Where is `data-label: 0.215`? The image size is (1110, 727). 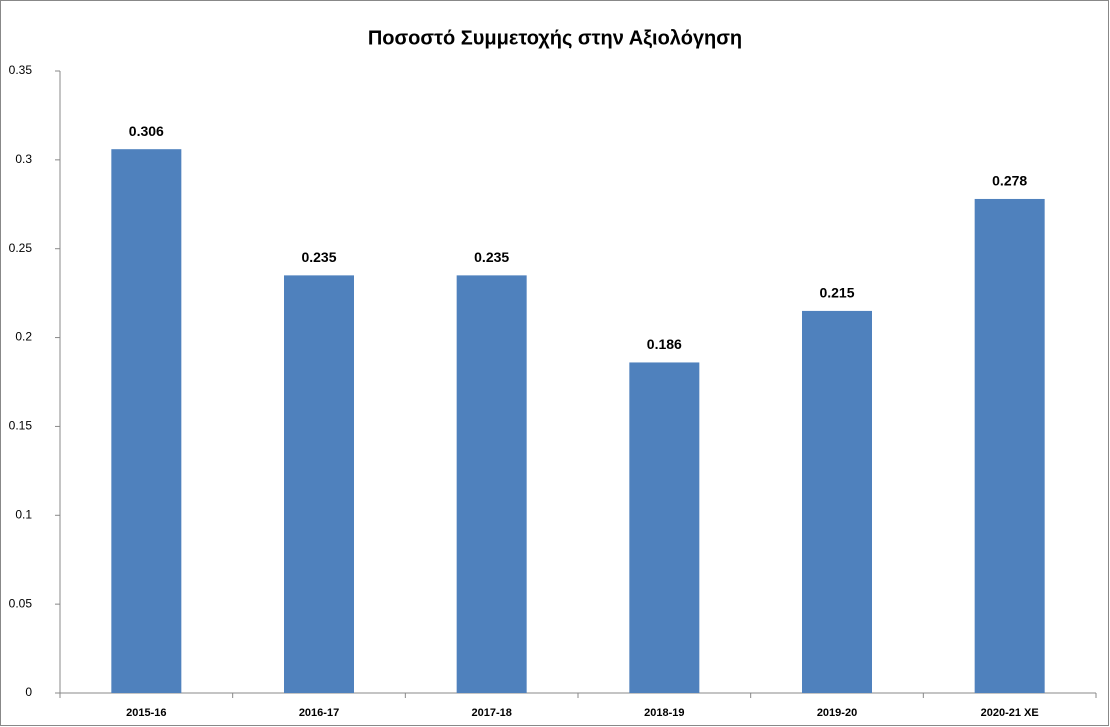
data-label: 0.215 is located at coordinates (836, 293).